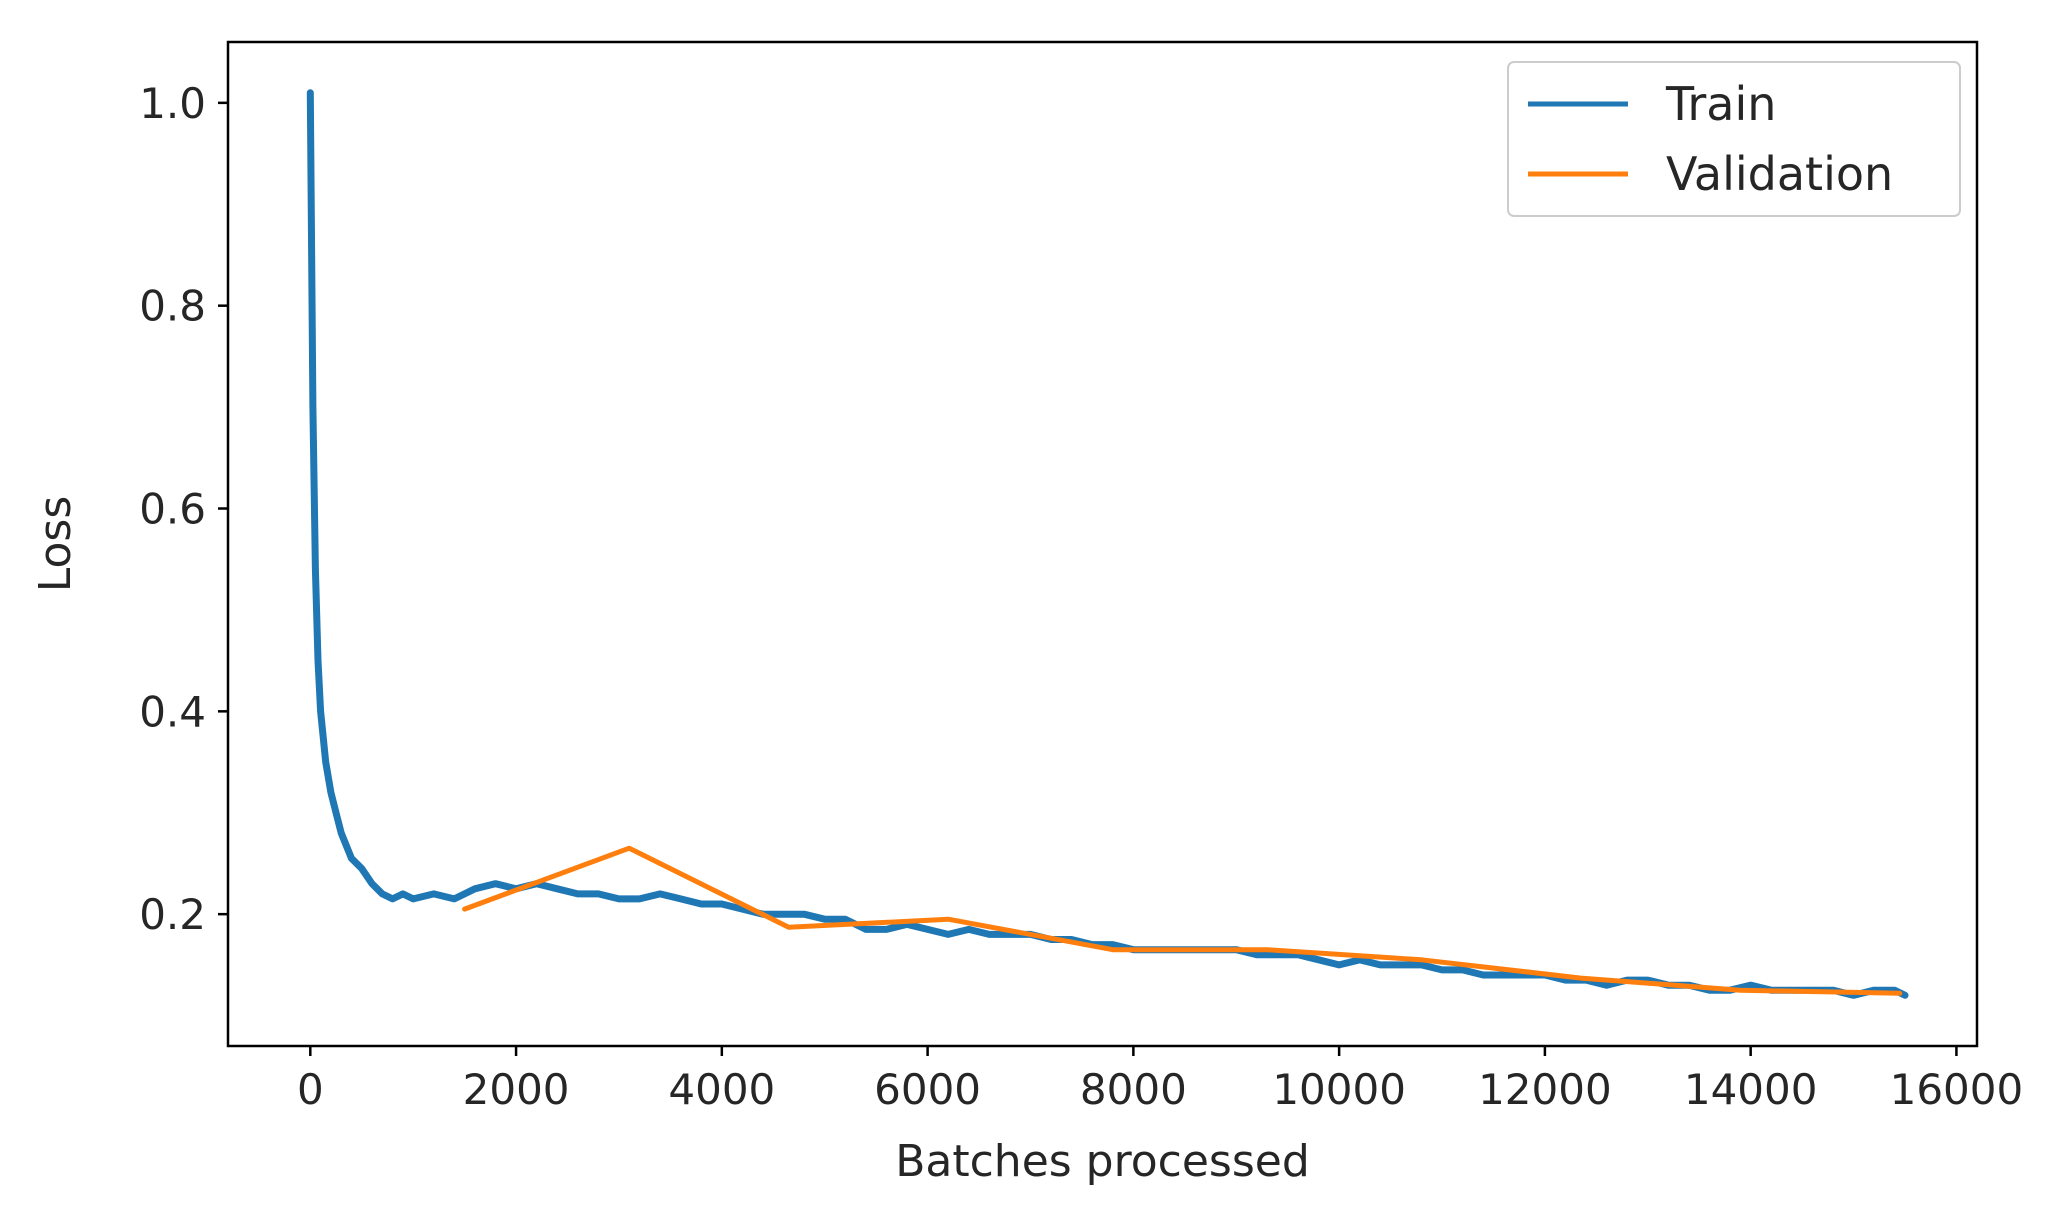 The width and height of the screenshot is (2052, 1206). Describe the element at coordinates (310, 1089) in the screenshot. I see `x-tick-label: 0` at that location.